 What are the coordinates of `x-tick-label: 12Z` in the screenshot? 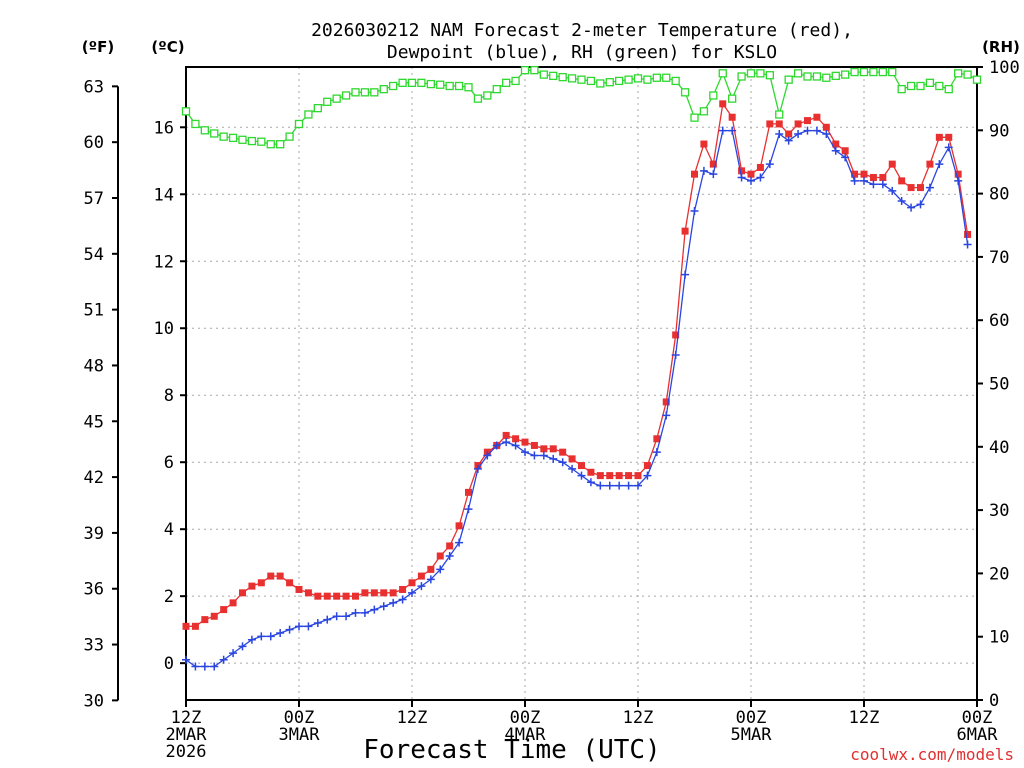 It's located at (186, 718).